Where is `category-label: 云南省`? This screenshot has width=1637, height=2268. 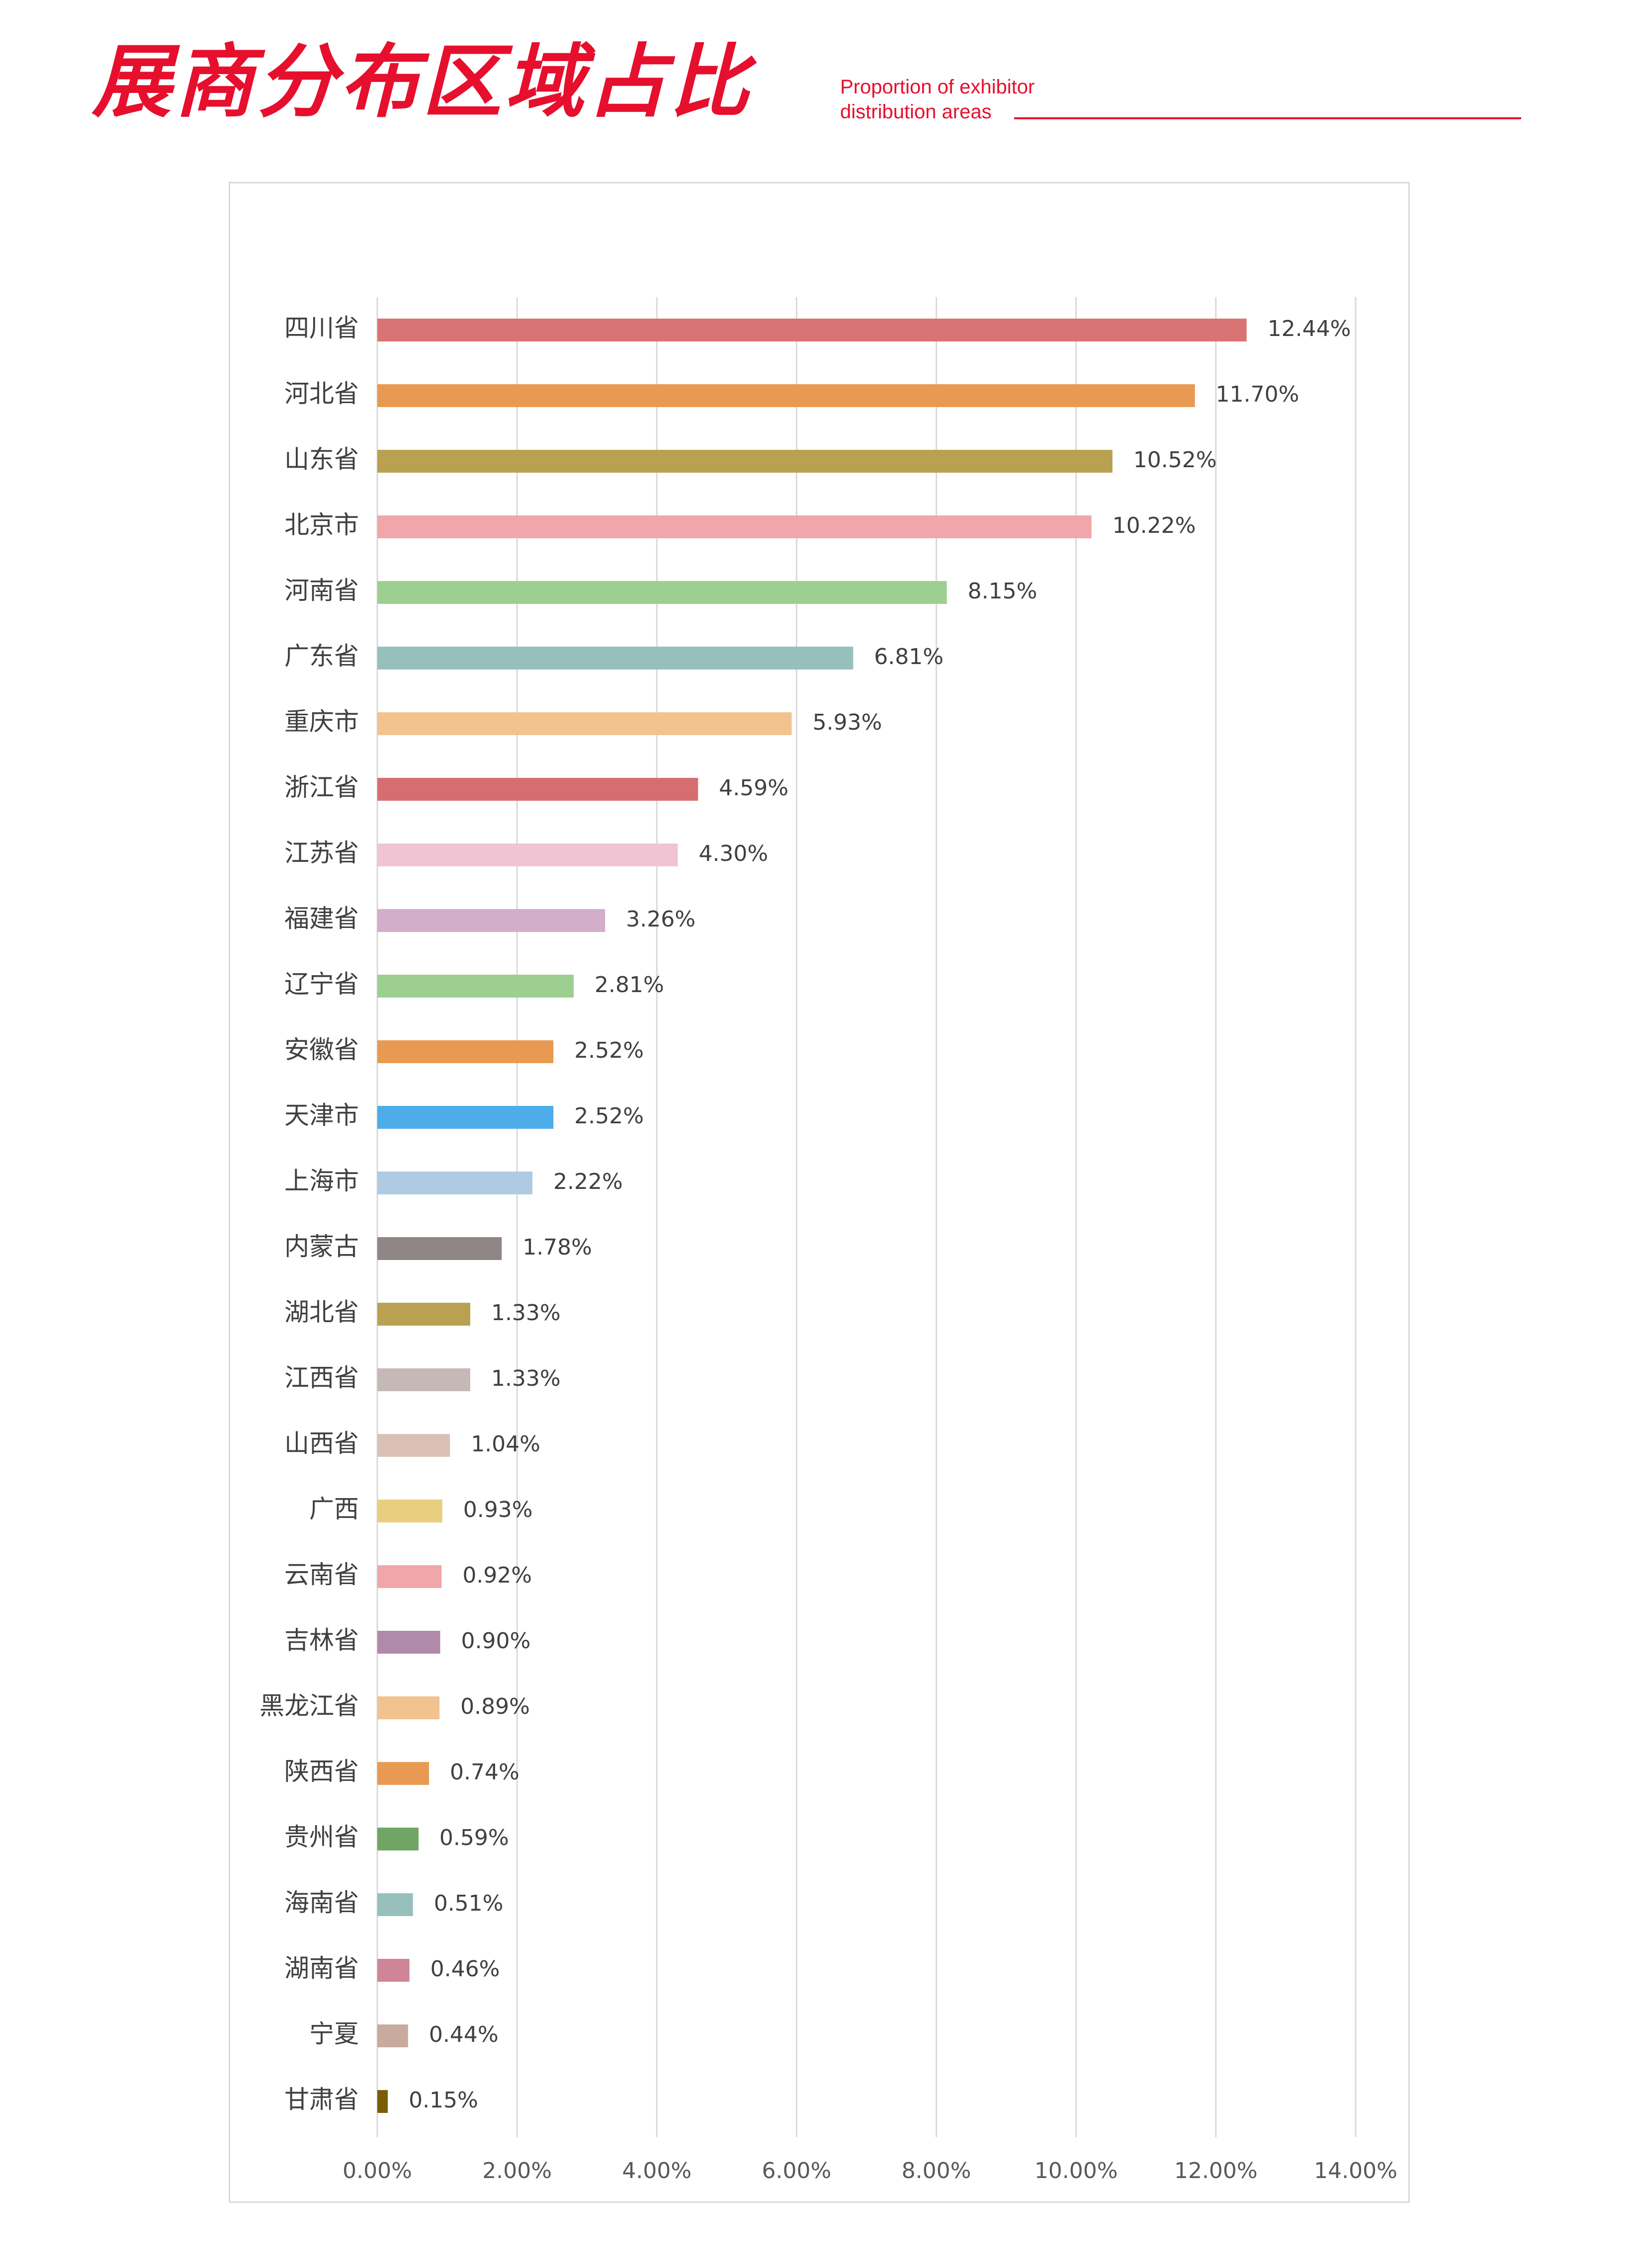 category-label: 云南省 is located at coordinates (321, 1574).